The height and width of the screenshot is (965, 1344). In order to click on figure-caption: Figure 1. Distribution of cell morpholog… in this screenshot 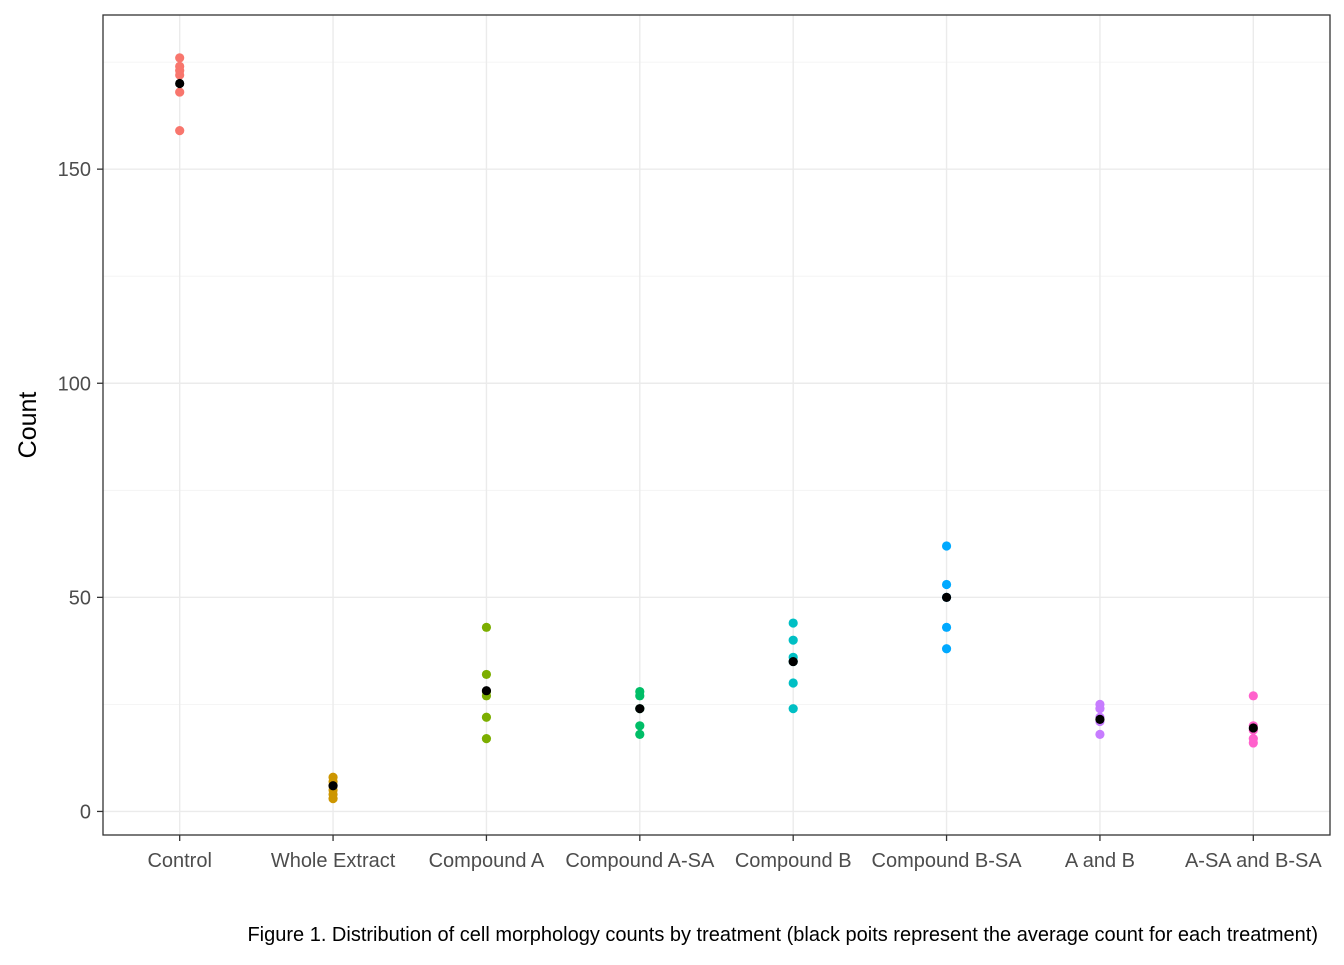, I will do `click(782, 935)`.